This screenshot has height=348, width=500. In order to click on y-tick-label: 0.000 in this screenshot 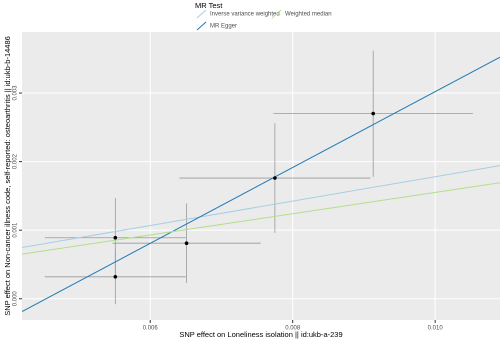, I will do `click(16, 299)`.